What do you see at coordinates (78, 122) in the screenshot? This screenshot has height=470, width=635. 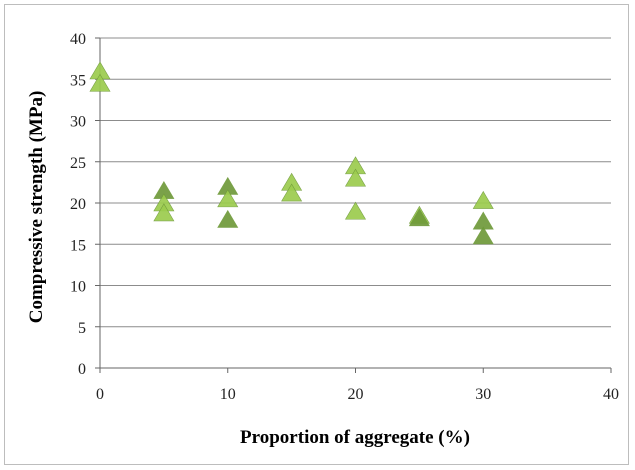 I see `y-tick-label-30: 30` at bounding box center [78, 122].